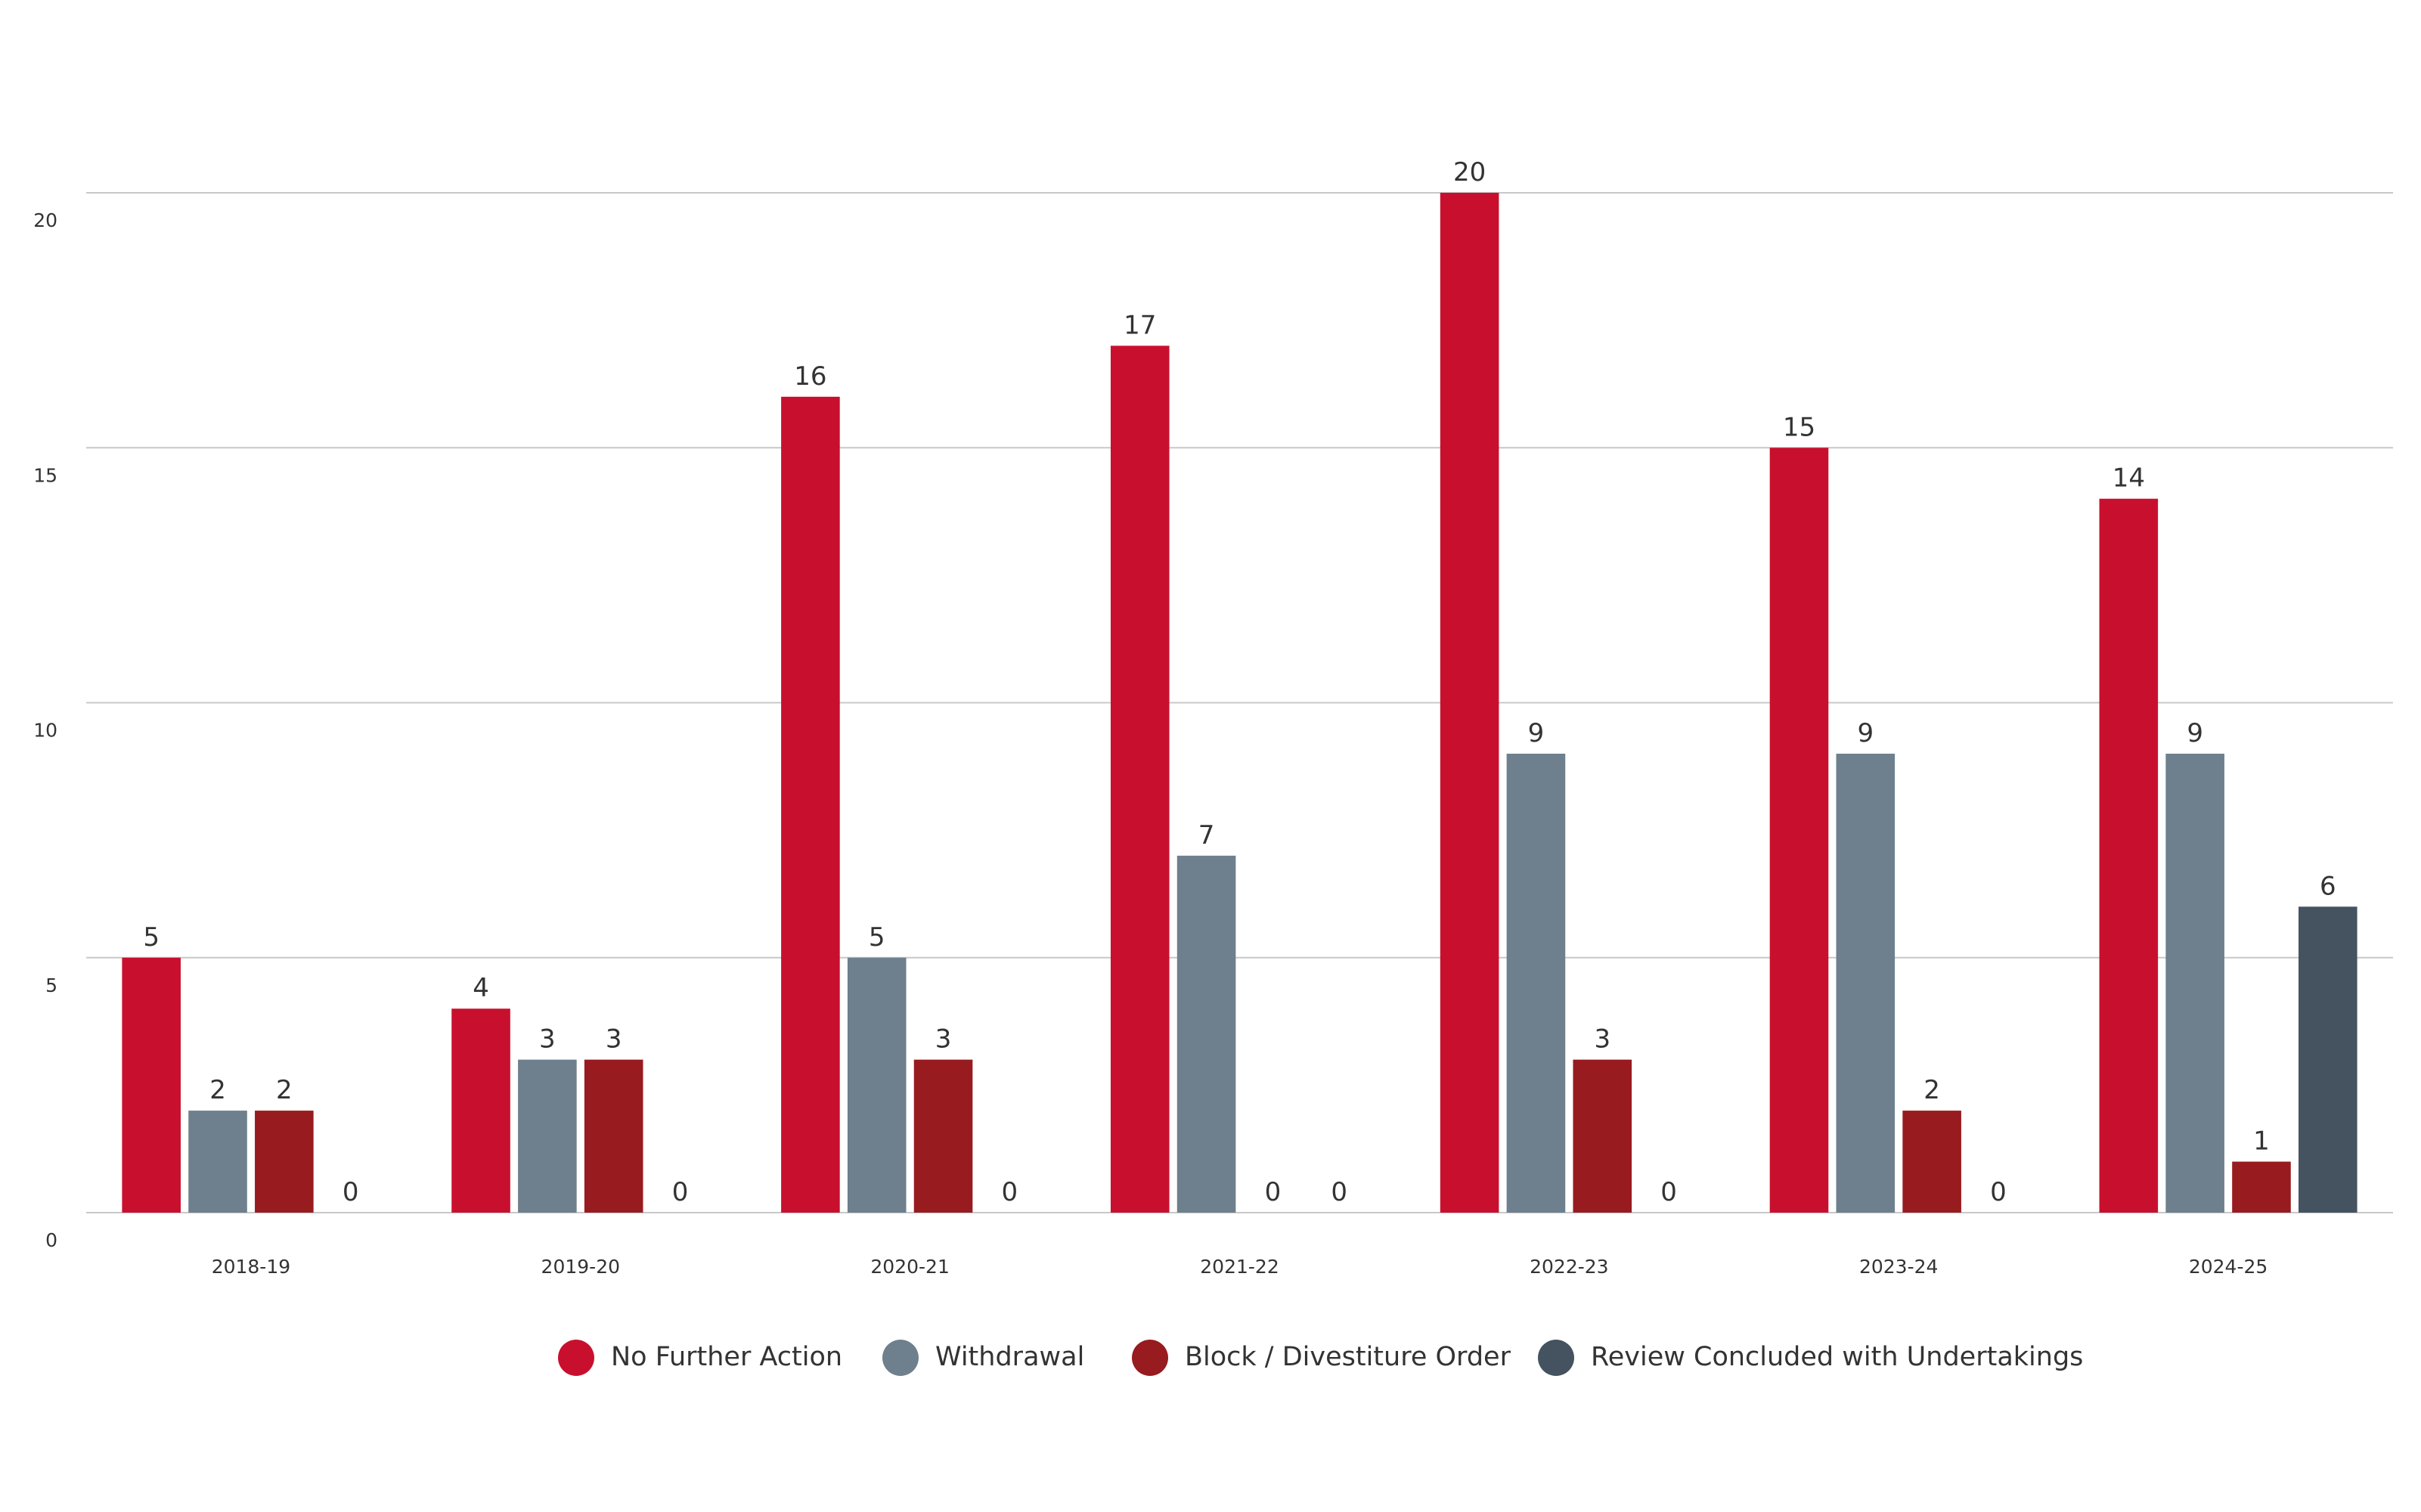  I want to click on value-label: 7, so click(1206, 835).